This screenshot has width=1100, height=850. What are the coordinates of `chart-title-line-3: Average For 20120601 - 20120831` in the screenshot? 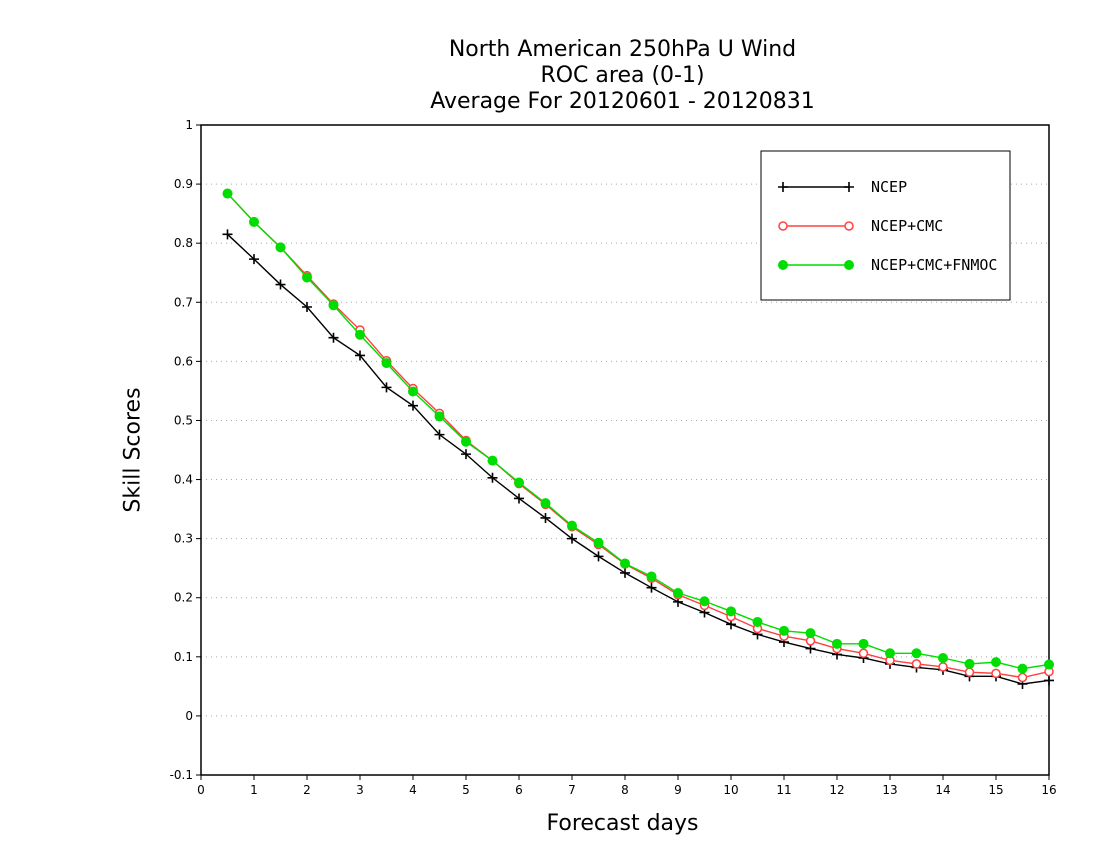 It's located at (622, 101).